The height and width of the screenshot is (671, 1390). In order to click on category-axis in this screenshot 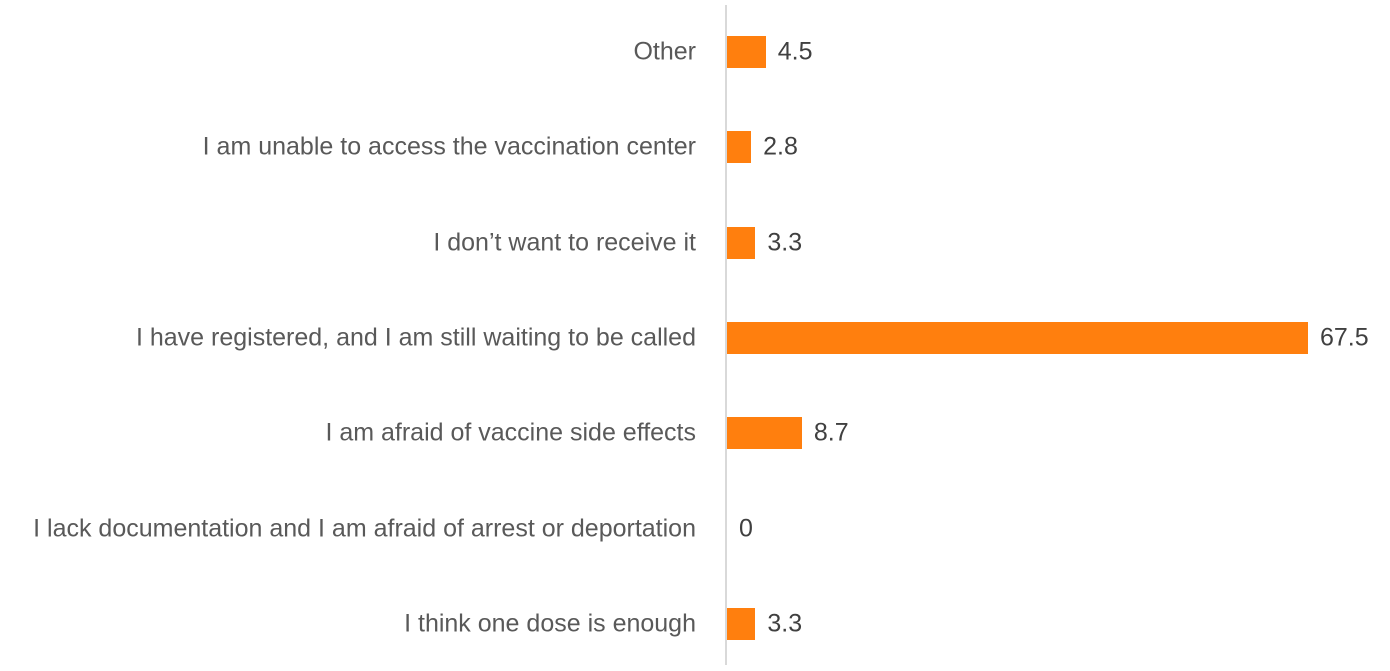, I will do `click(726, 335)`.